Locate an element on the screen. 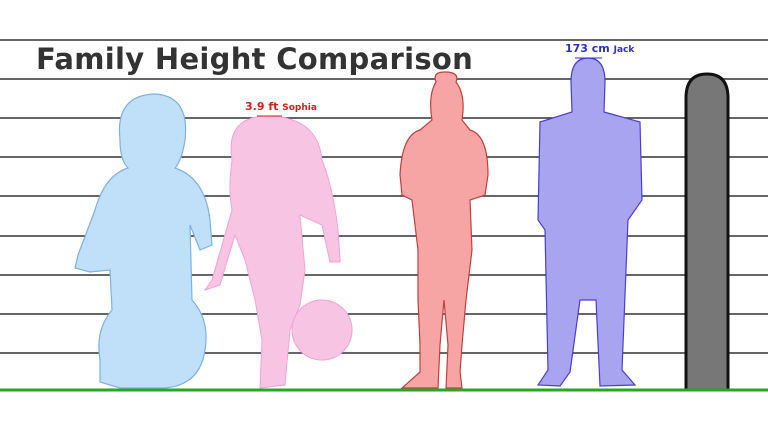 The height and width of the screenshot is (432, 768). figure-woman-silhouette is located at coordinates (444, 230).